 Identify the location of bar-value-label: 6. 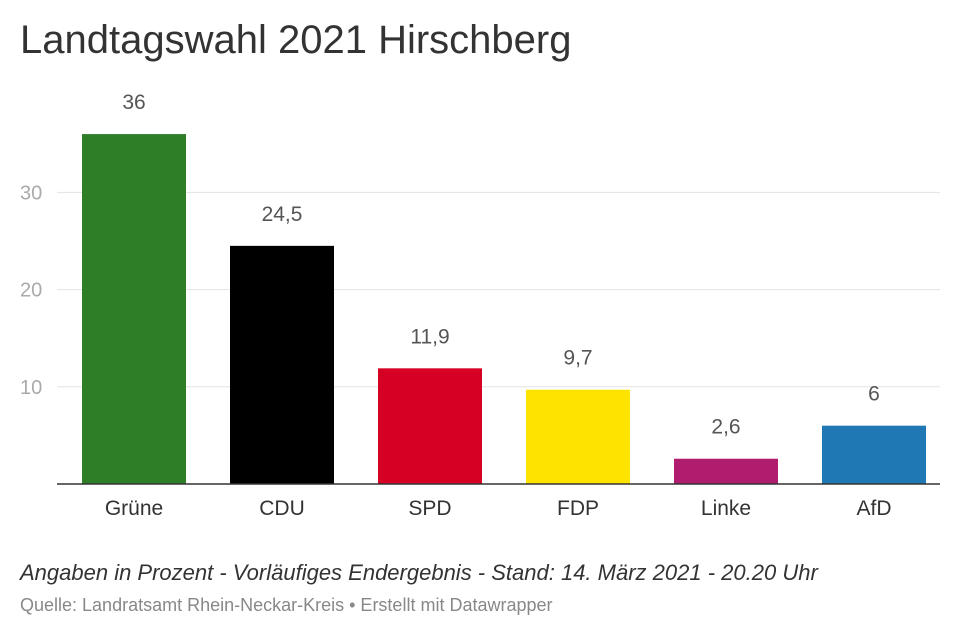
(874, 394).